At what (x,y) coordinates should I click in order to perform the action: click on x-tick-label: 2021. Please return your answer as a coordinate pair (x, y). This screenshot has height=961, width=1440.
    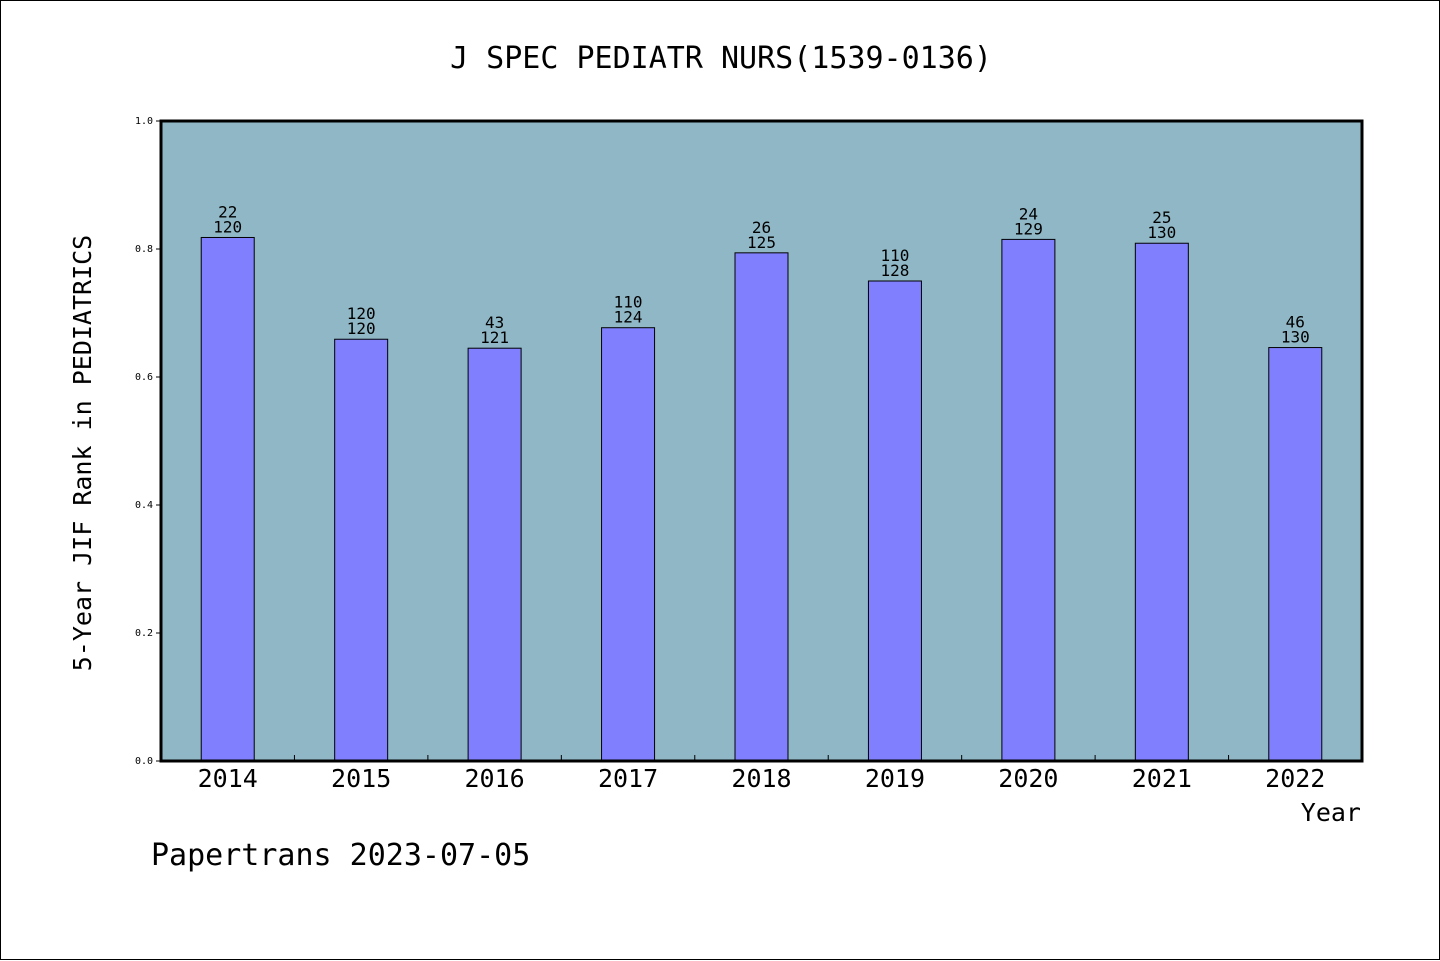
    Looking at the image, I should click on (1162, 778).